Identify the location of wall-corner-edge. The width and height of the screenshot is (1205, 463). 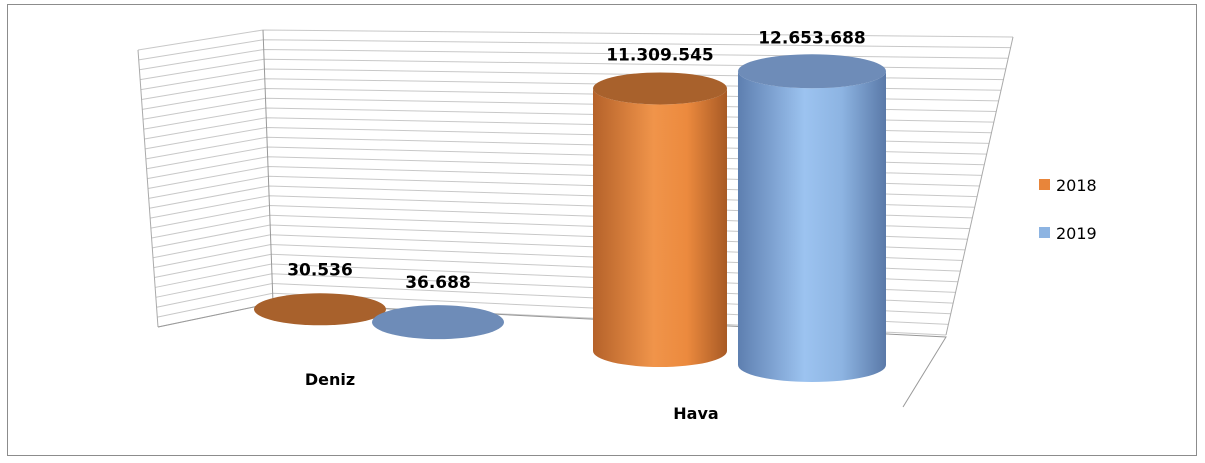
(268, 166).